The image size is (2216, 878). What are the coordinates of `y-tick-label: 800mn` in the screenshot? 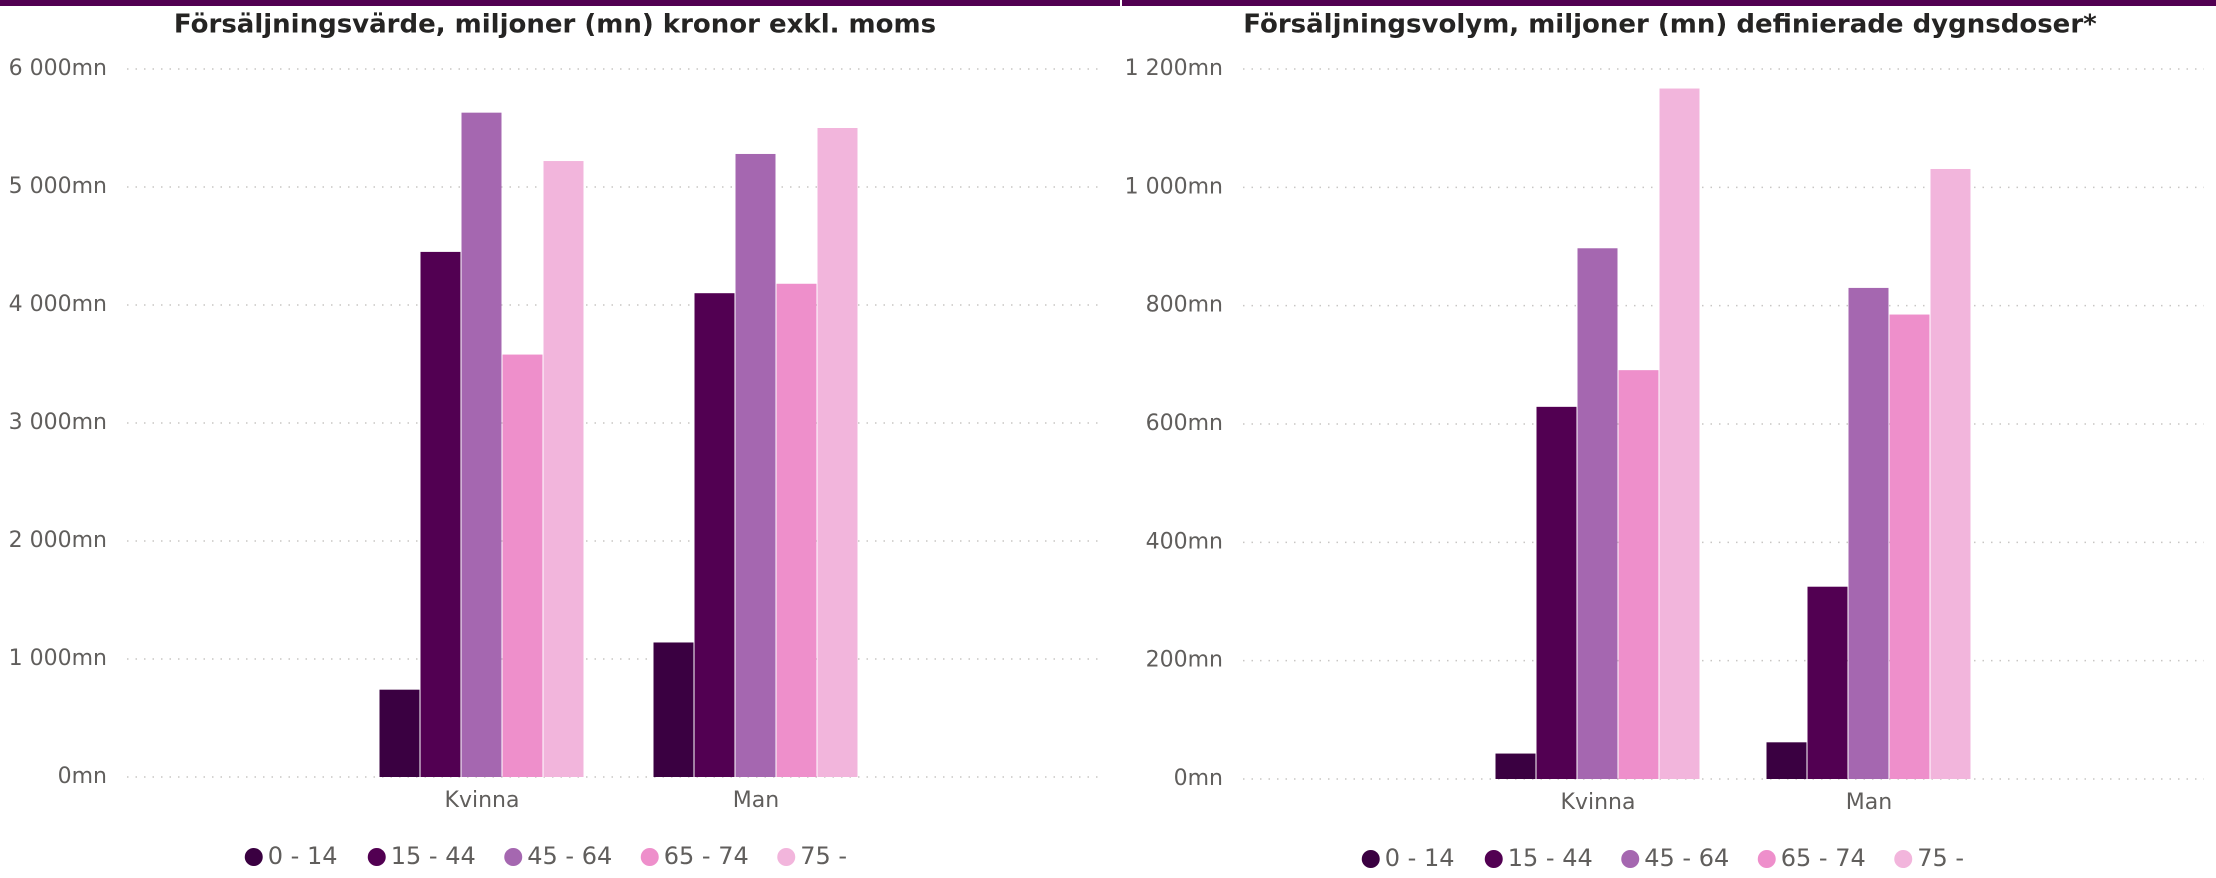 It's located at (1184, 305).